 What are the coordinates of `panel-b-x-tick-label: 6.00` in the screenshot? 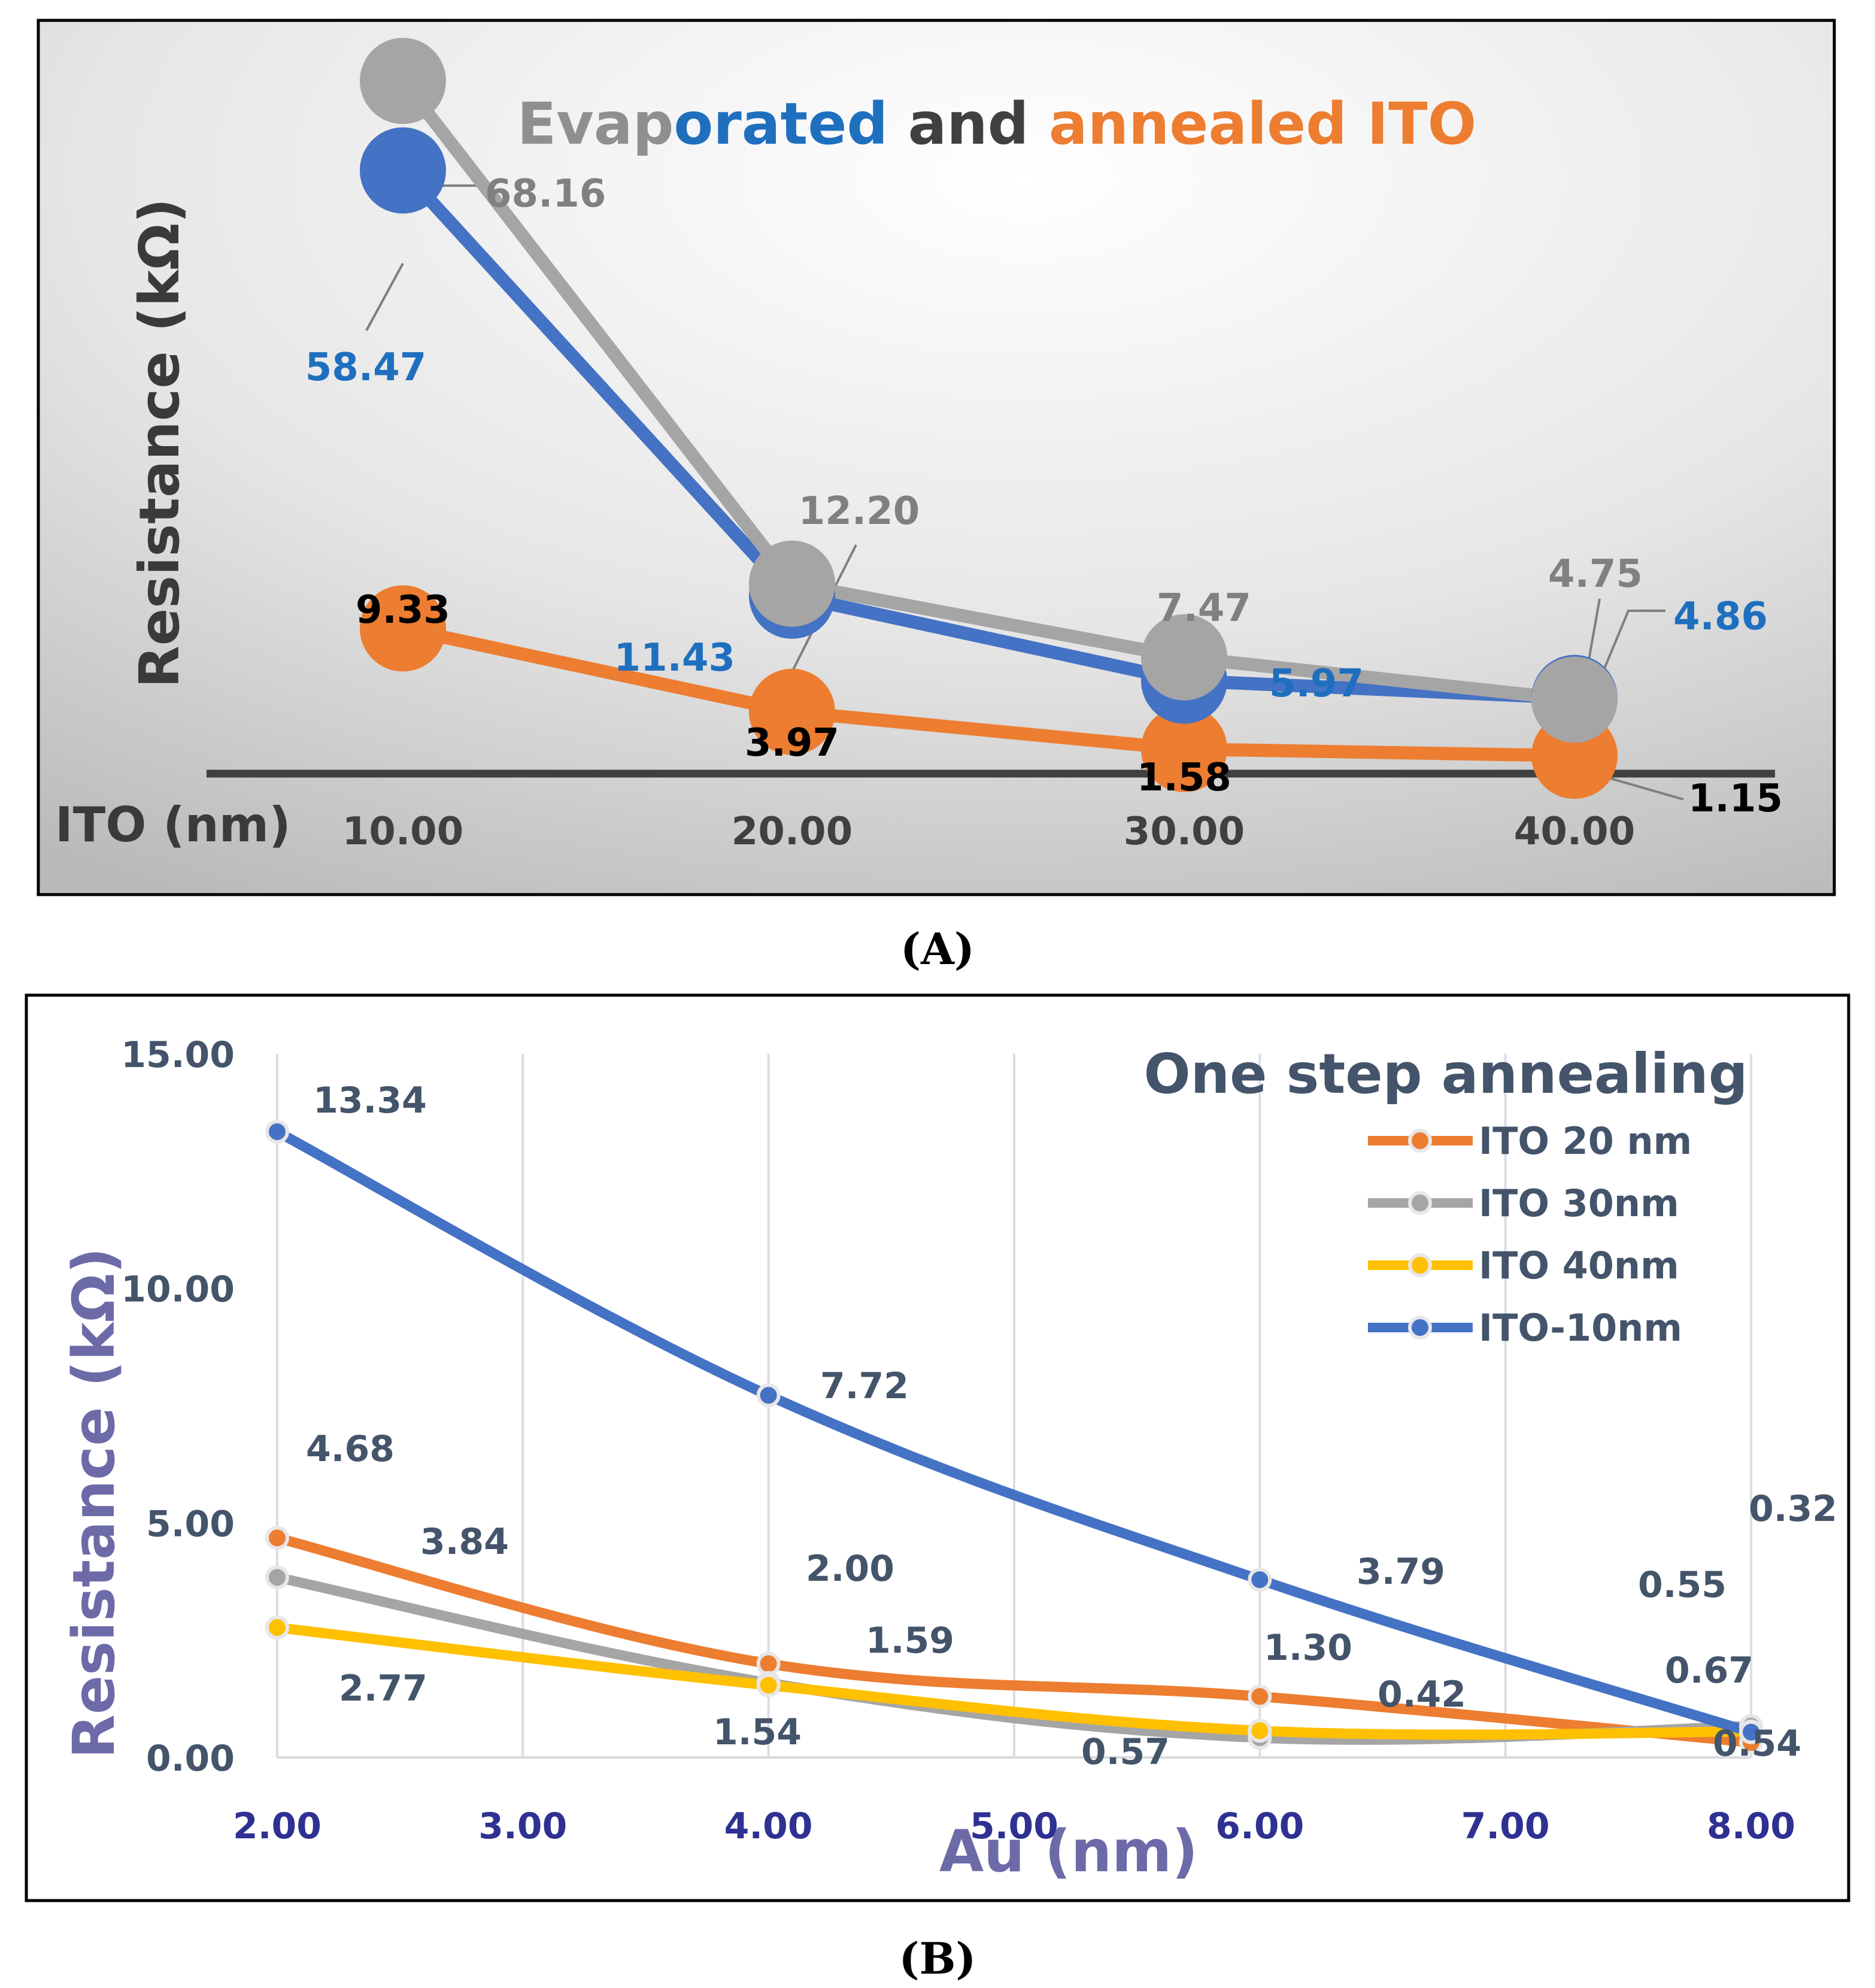 It's located at (1260, 1826).